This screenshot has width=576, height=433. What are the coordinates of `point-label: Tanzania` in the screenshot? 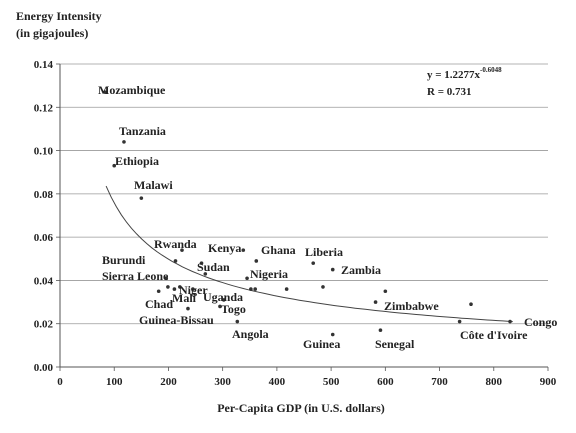 It's located at (142, 131).